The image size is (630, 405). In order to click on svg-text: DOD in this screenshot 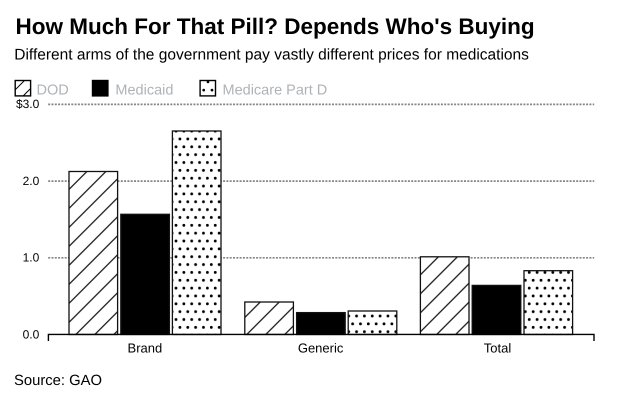, I will do `click(53, 91)`.